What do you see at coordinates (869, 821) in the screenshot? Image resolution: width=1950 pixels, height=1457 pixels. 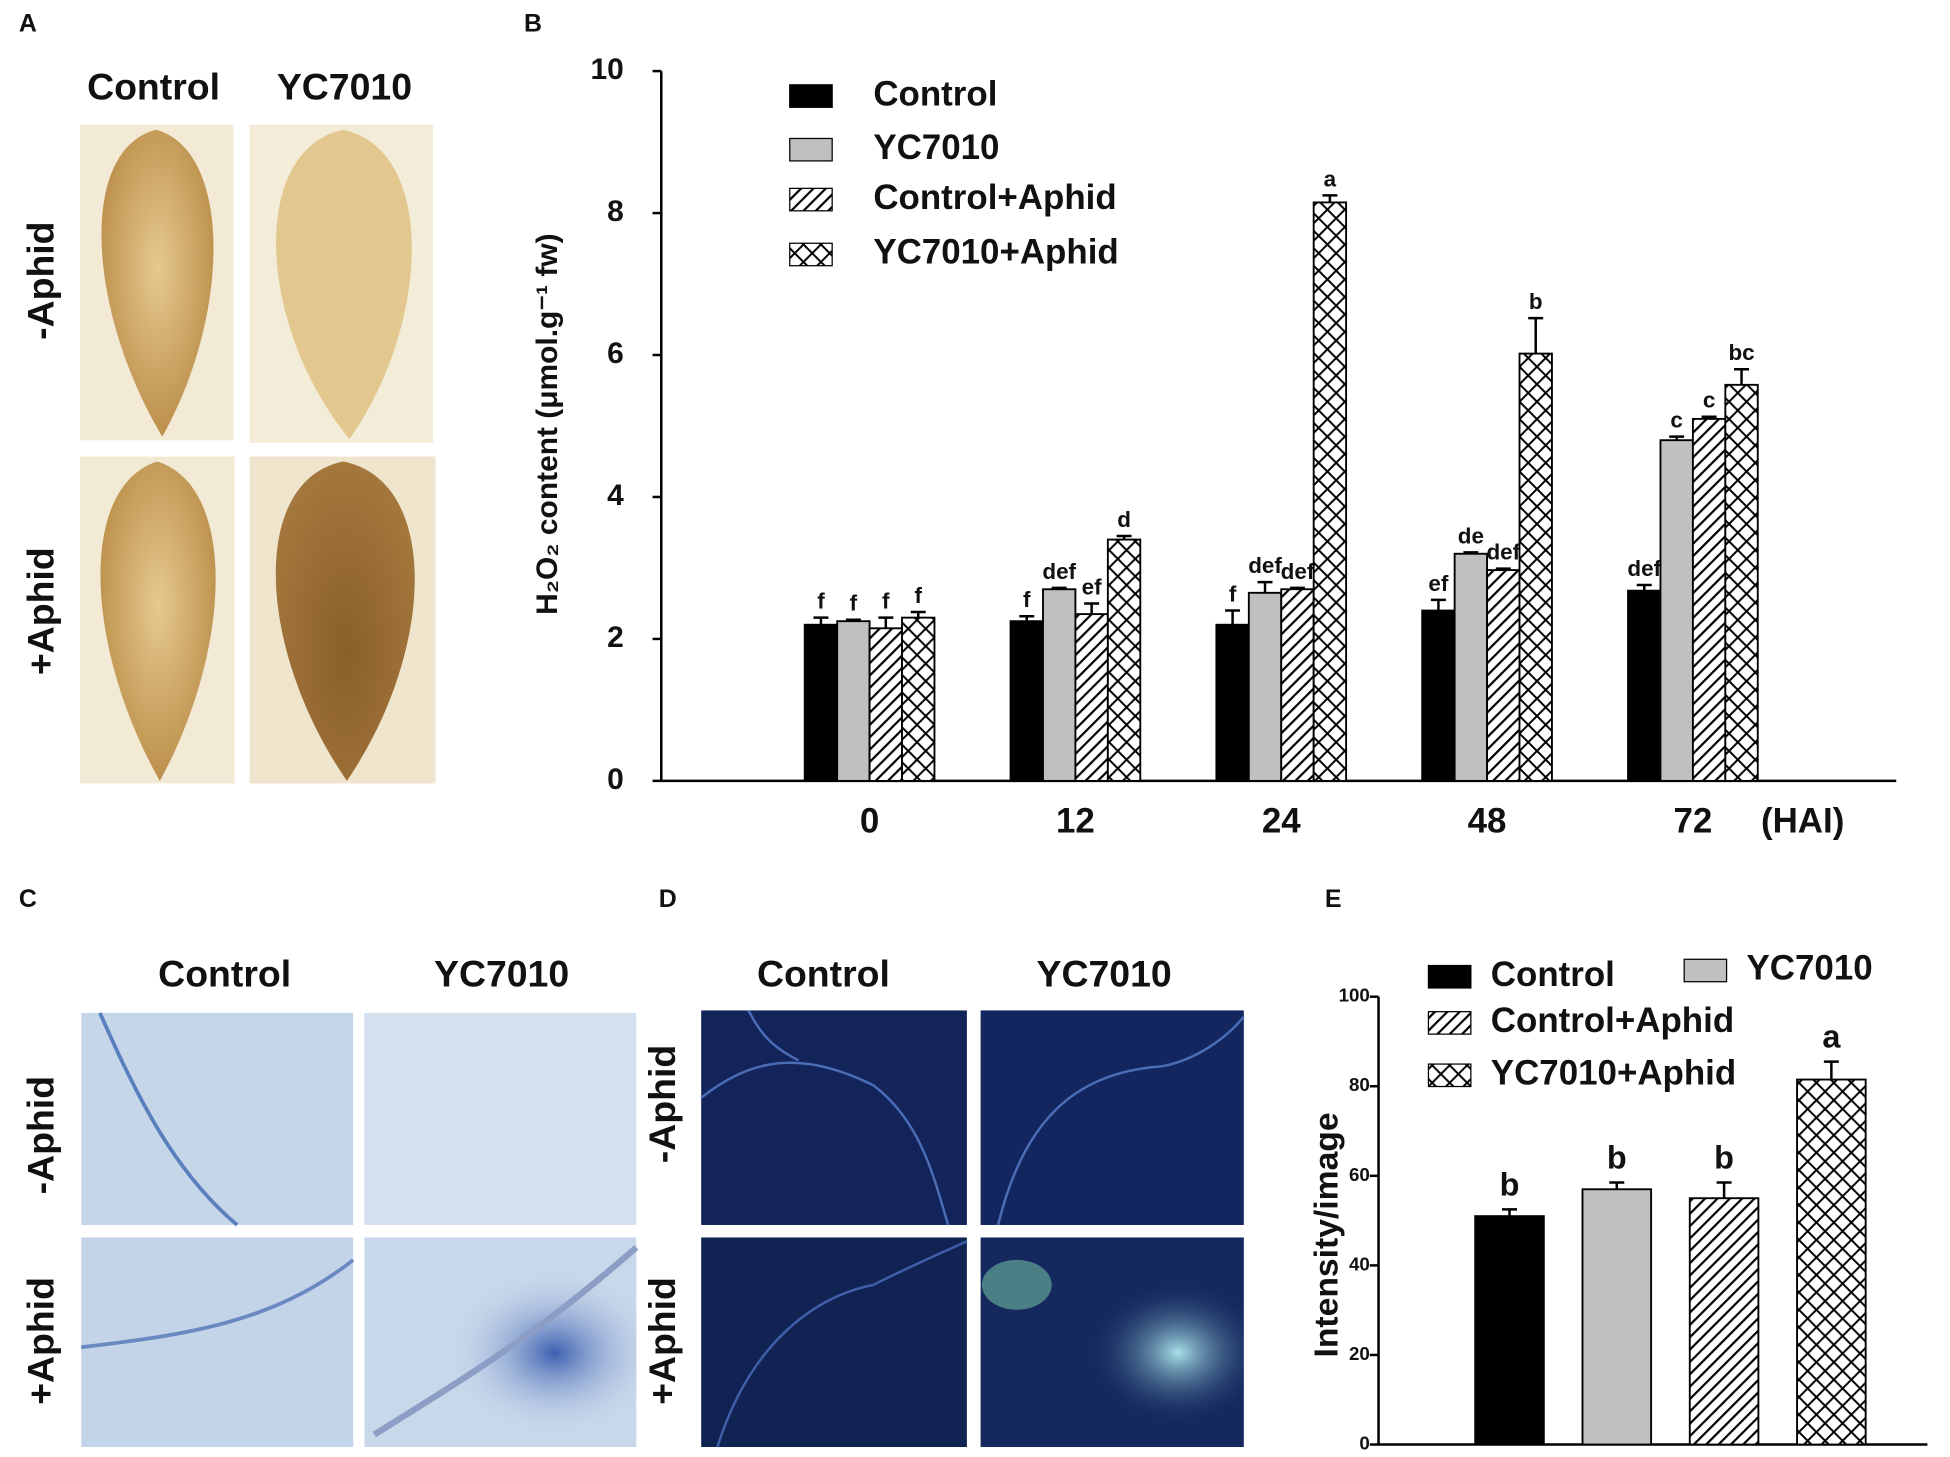 I see `x-tick-label: 0` at bounding box center [869, 821].